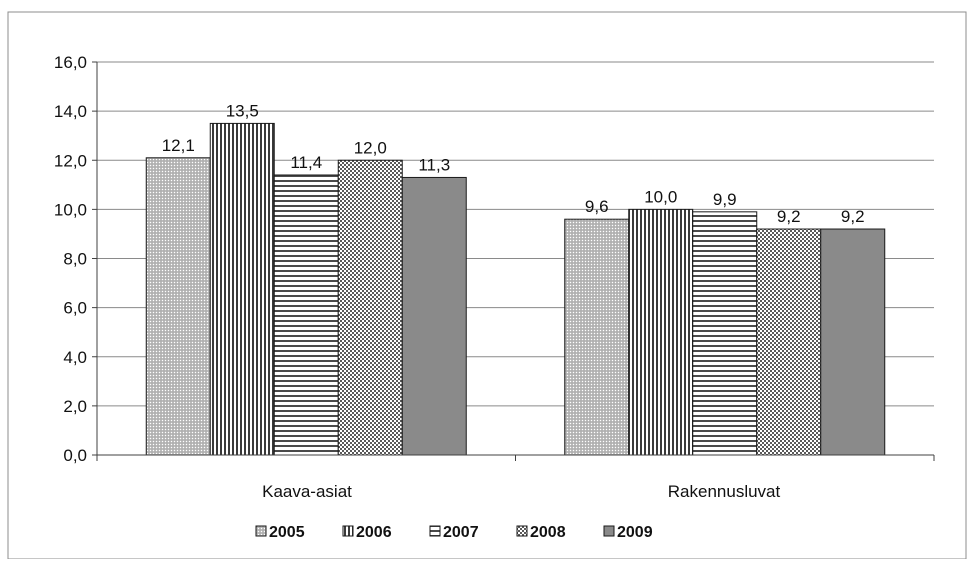 The height and width of the screenshot is (564, 974). I want to click on y-tick-label: 12,0, so click(70, 160).